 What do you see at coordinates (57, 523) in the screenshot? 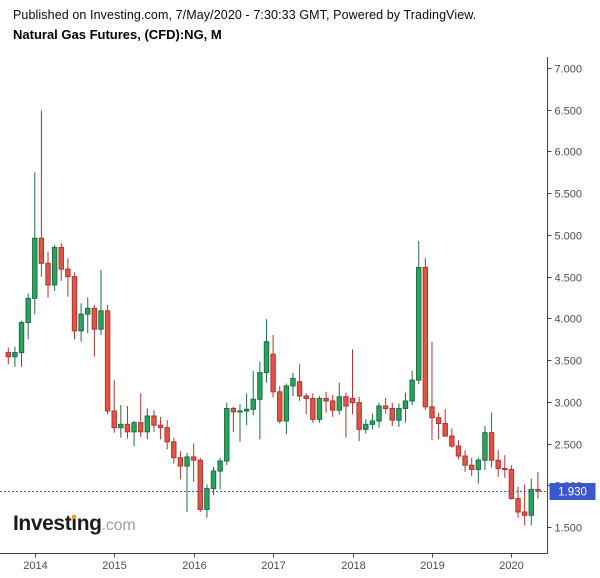
I see `investing-logo-text: Investı ng` at bounding box center [57, 523].